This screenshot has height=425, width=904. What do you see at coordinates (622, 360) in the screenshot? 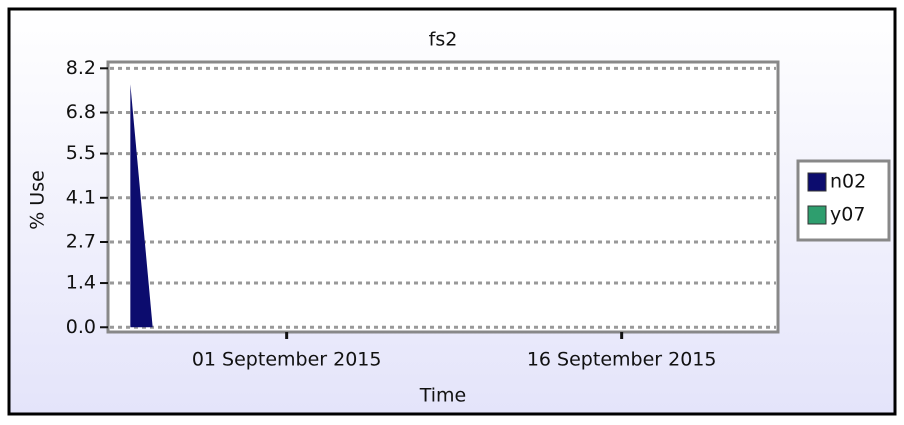
I see `x-tick-label: 16 September 2015` at bounding box center [622, 360].